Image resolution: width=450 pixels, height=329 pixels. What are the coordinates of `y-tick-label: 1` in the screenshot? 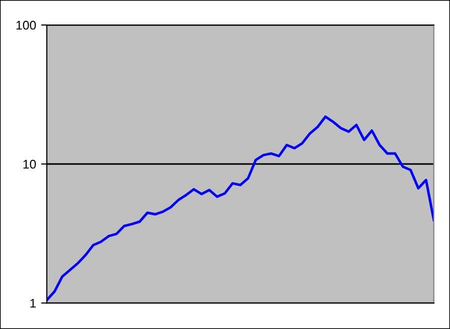 It's located at (33, 303).